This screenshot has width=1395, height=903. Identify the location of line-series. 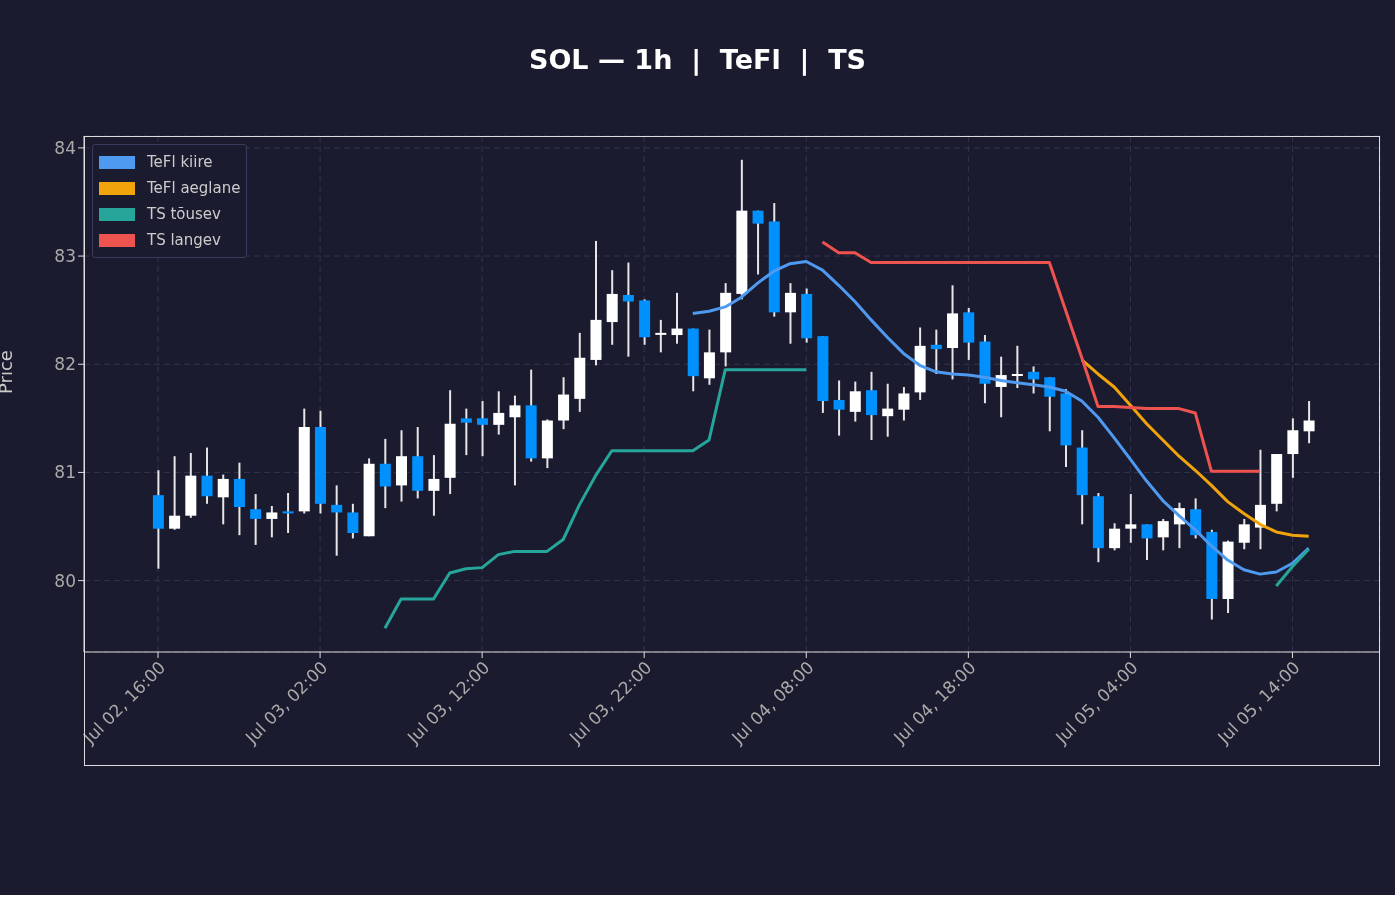
(1041, 356).